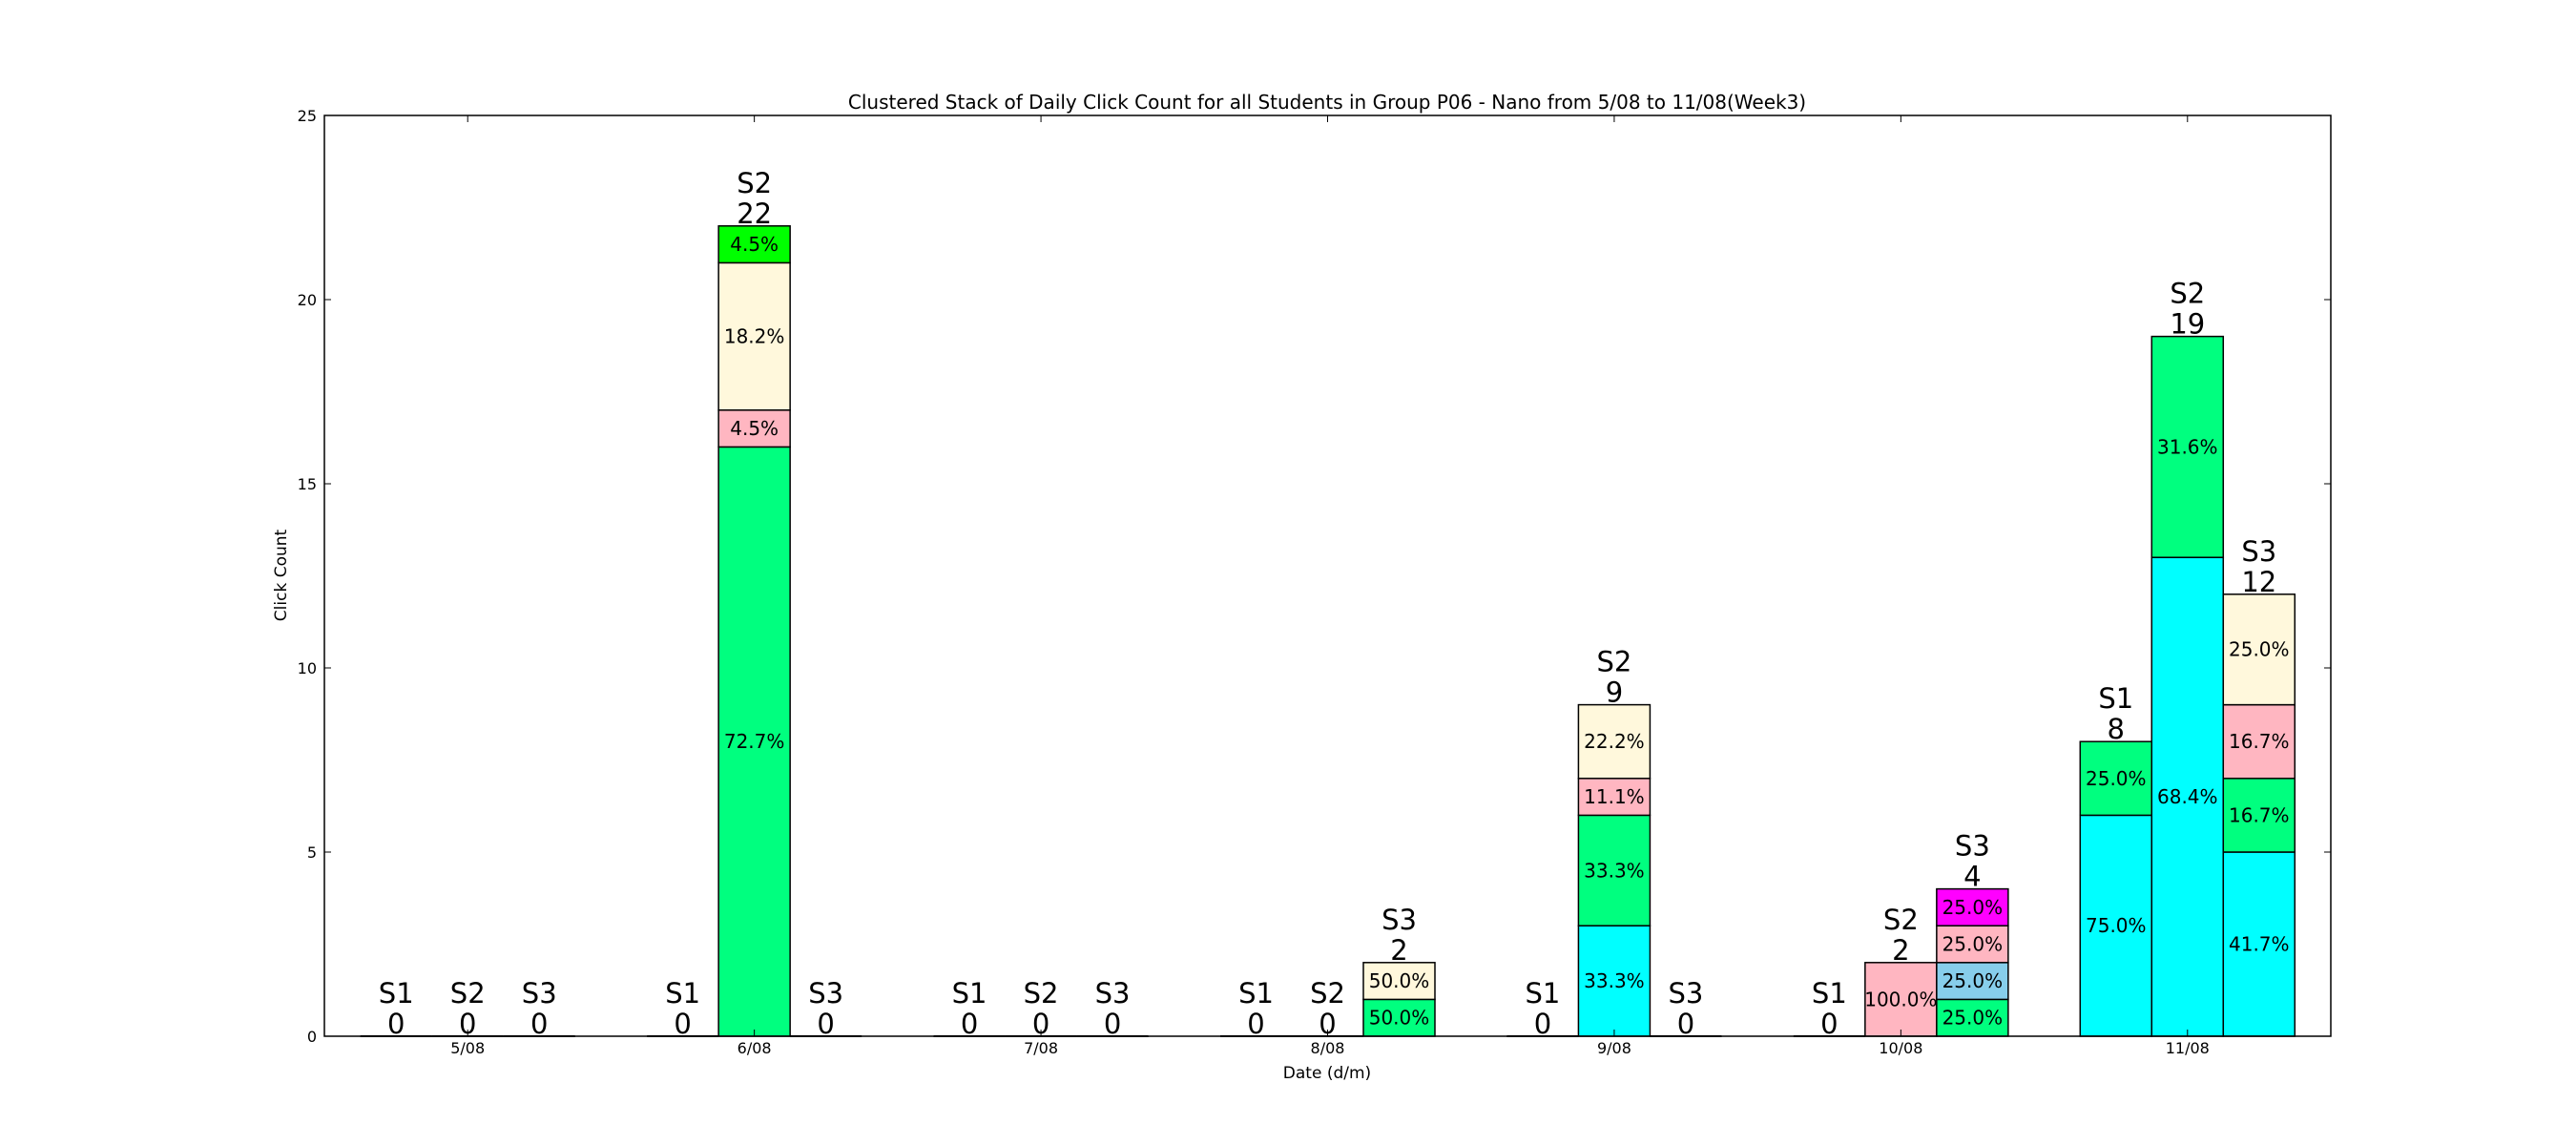  Describe the element at coordinates (2259, 944) in the screenshot. I see `segment-label: 41.7%` at that location.